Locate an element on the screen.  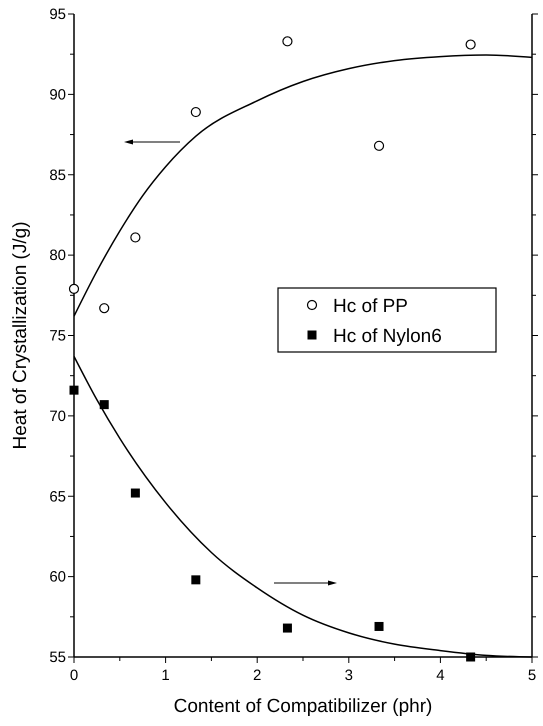
x-tick-label: 0 is located at coordinates (74, 675).